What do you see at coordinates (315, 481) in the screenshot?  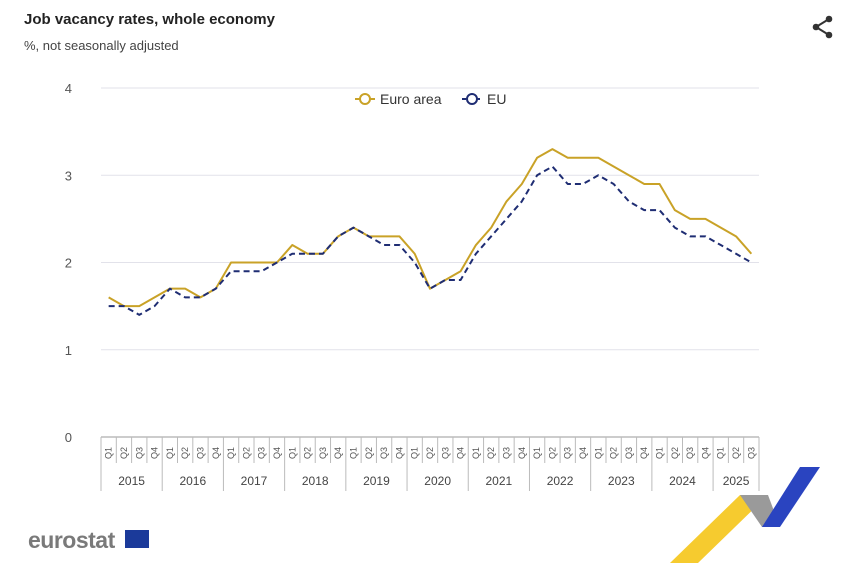 I see `year-label: 2018` at bounding box center [315, 481].